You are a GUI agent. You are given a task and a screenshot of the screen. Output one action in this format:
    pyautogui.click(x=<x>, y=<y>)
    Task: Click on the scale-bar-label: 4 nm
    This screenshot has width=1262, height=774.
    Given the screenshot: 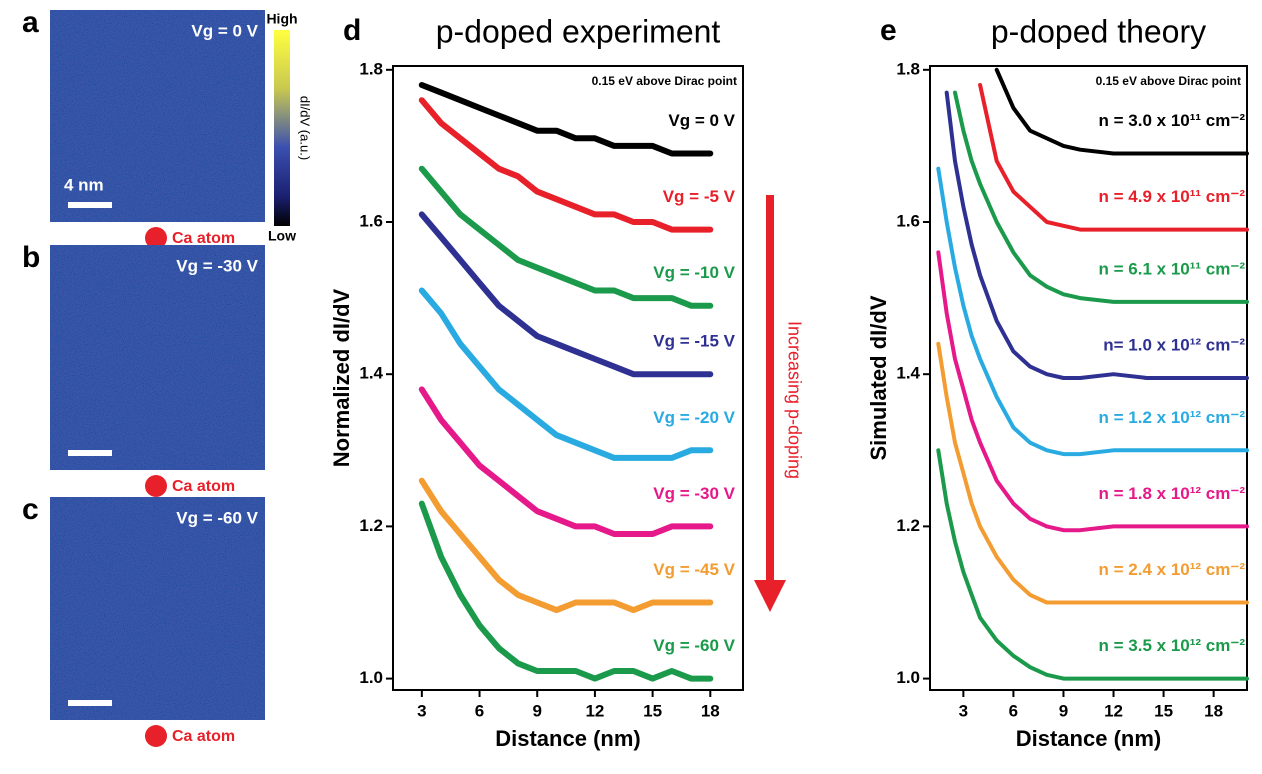 What is the action you would take?
    pyautogui.click(x=84, y=184)
    